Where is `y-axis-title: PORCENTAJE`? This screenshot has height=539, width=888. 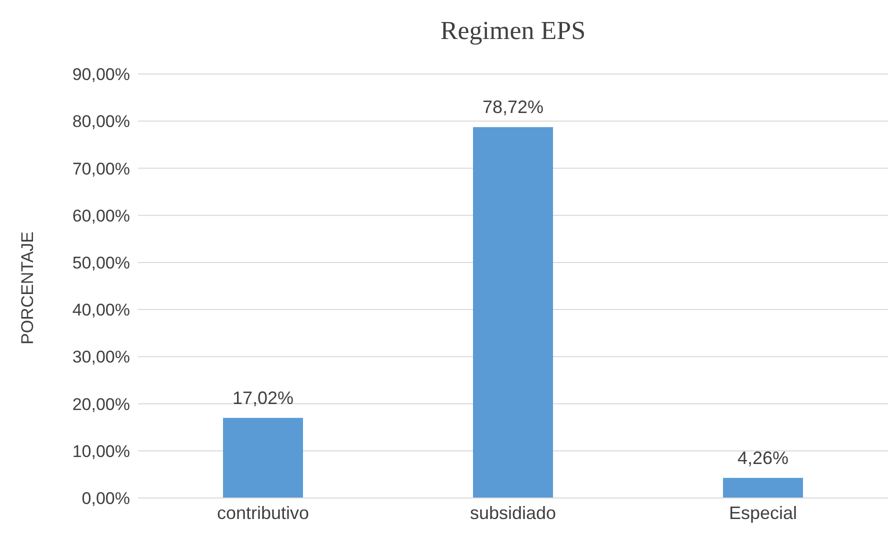 y-axis-title: PORCENTAJE is located at coordinates (28, 288).